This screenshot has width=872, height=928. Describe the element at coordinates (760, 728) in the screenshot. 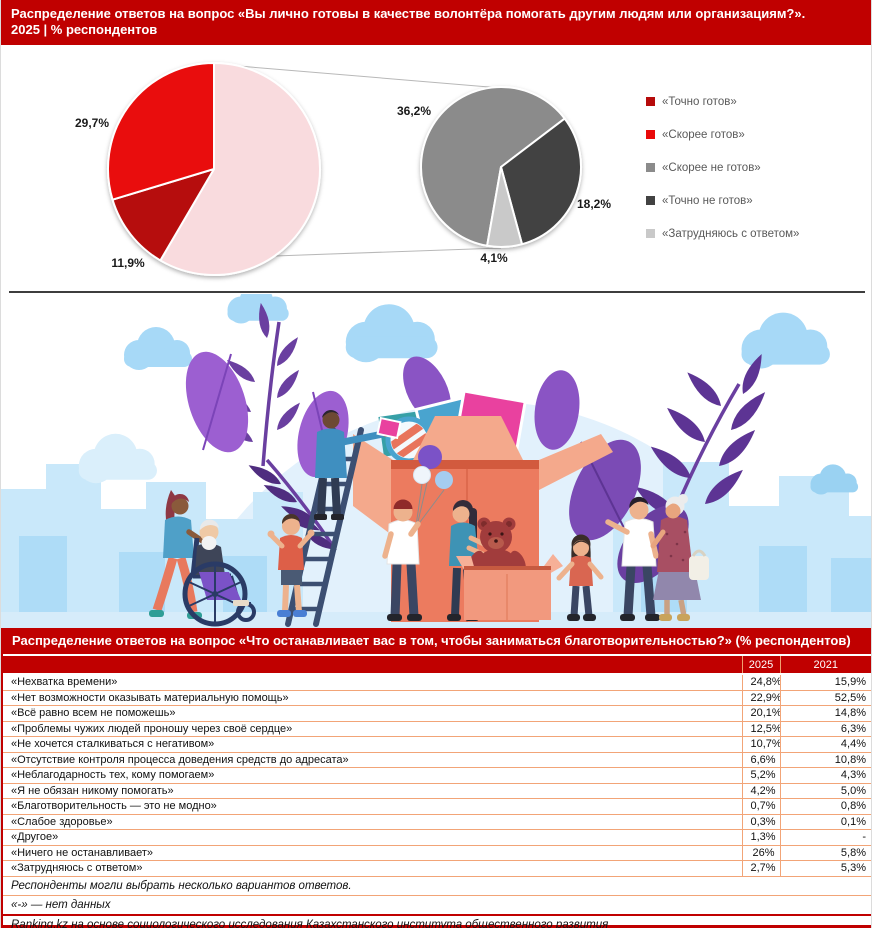

I see `value-2025: 12,5%` at that location.